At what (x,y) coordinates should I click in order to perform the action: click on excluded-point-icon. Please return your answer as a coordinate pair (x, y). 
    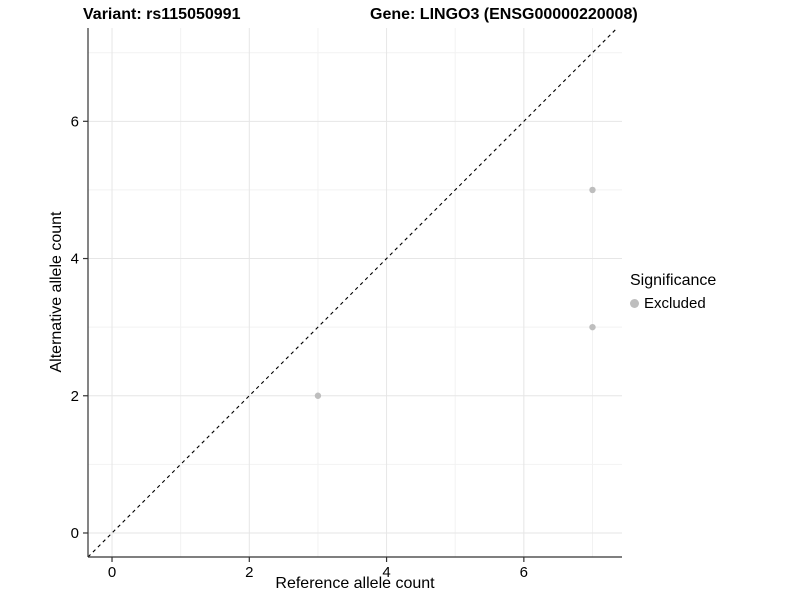
    Looking at the image, I should click on (634, 303).